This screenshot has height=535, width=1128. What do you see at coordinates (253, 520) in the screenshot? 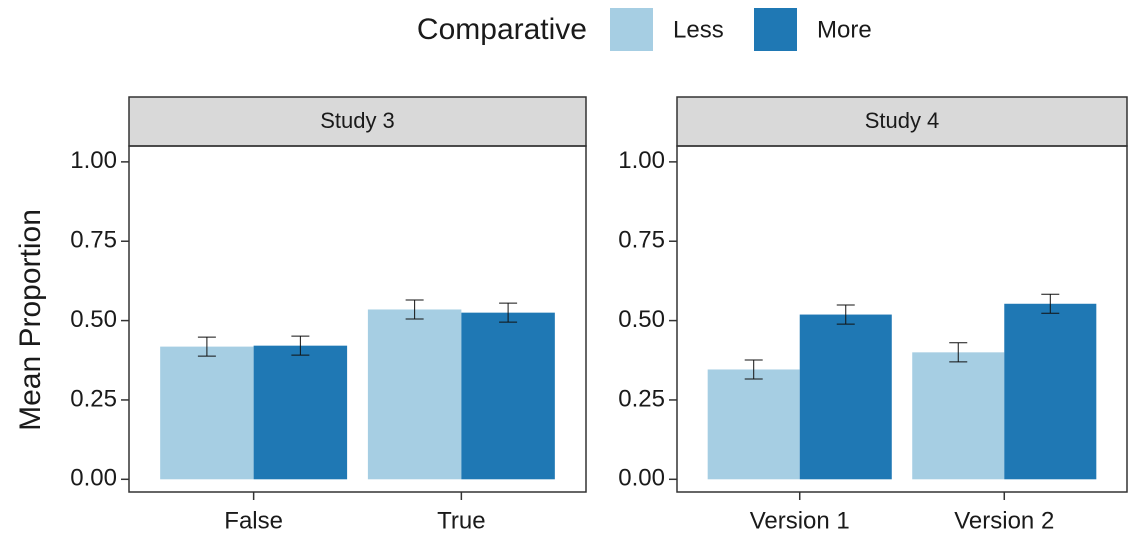
I see `x-tick-label: False` at bounding box center [253, 520].